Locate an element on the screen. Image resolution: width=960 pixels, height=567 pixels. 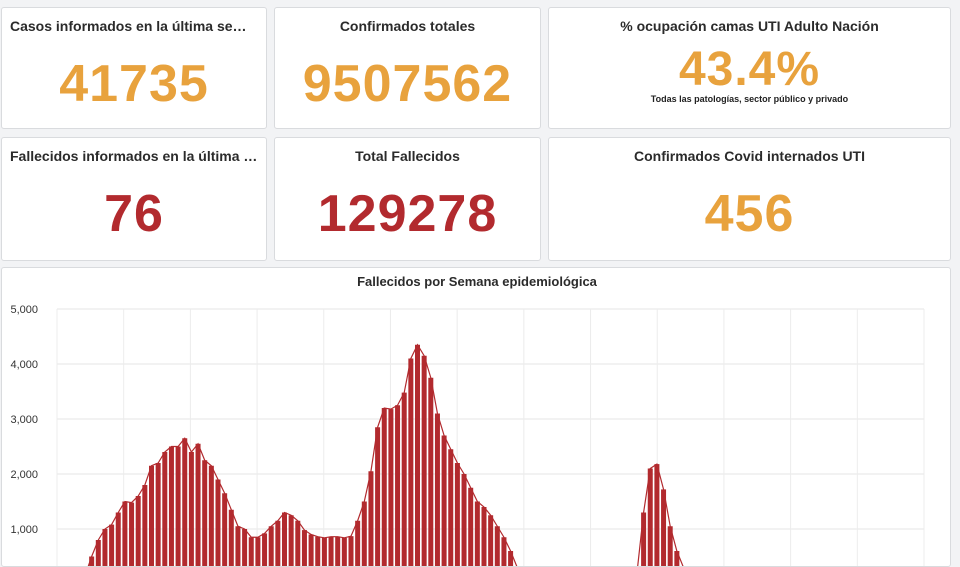
card-title: Confirmados totales is located at coordinates (407, 26).